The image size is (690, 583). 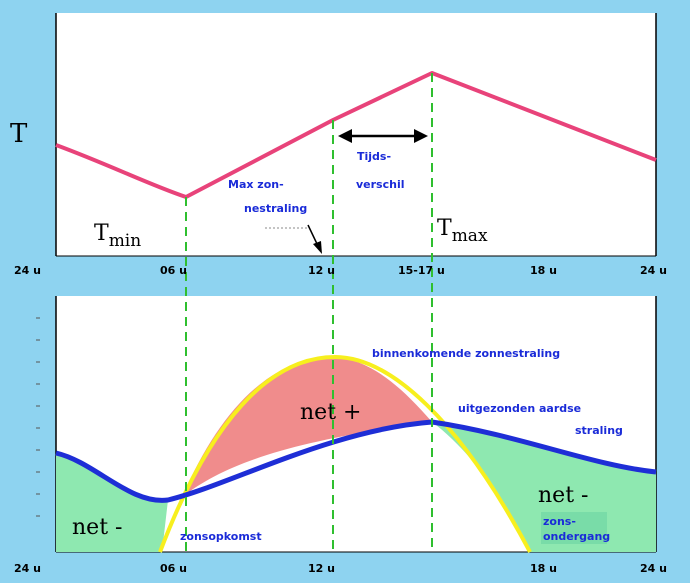 I want to click on net-positive-area, so click(x=307, y=427).